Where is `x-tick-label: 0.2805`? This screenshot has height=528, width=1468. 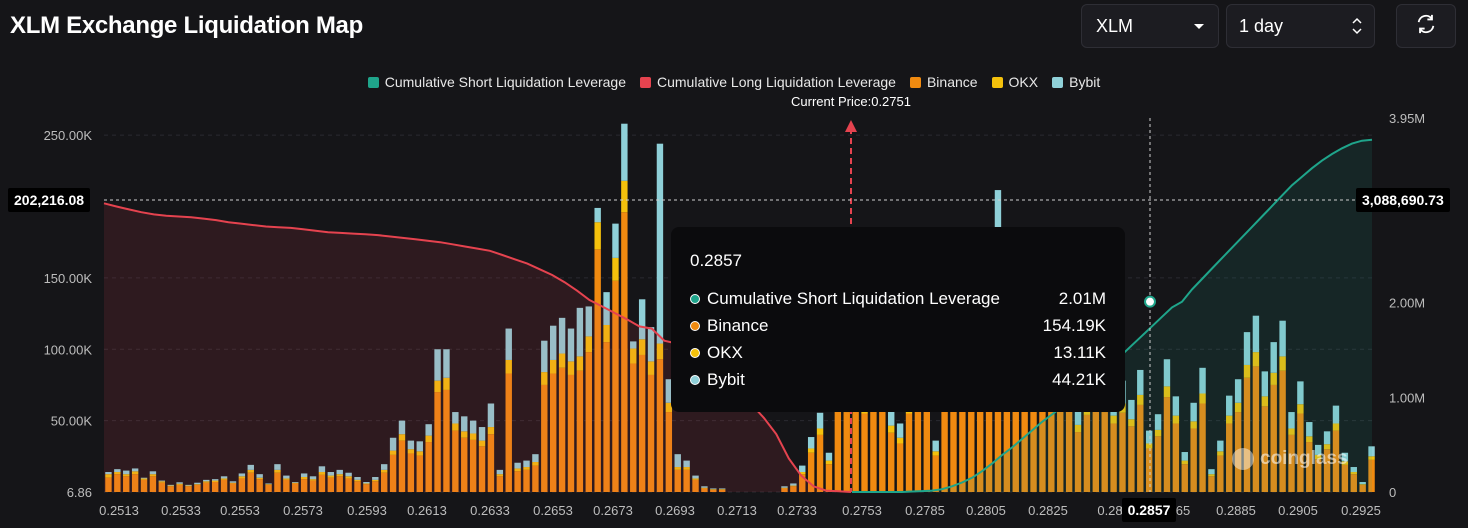 x-tick-label: 0.2805 is located at coordinates (986, 510).